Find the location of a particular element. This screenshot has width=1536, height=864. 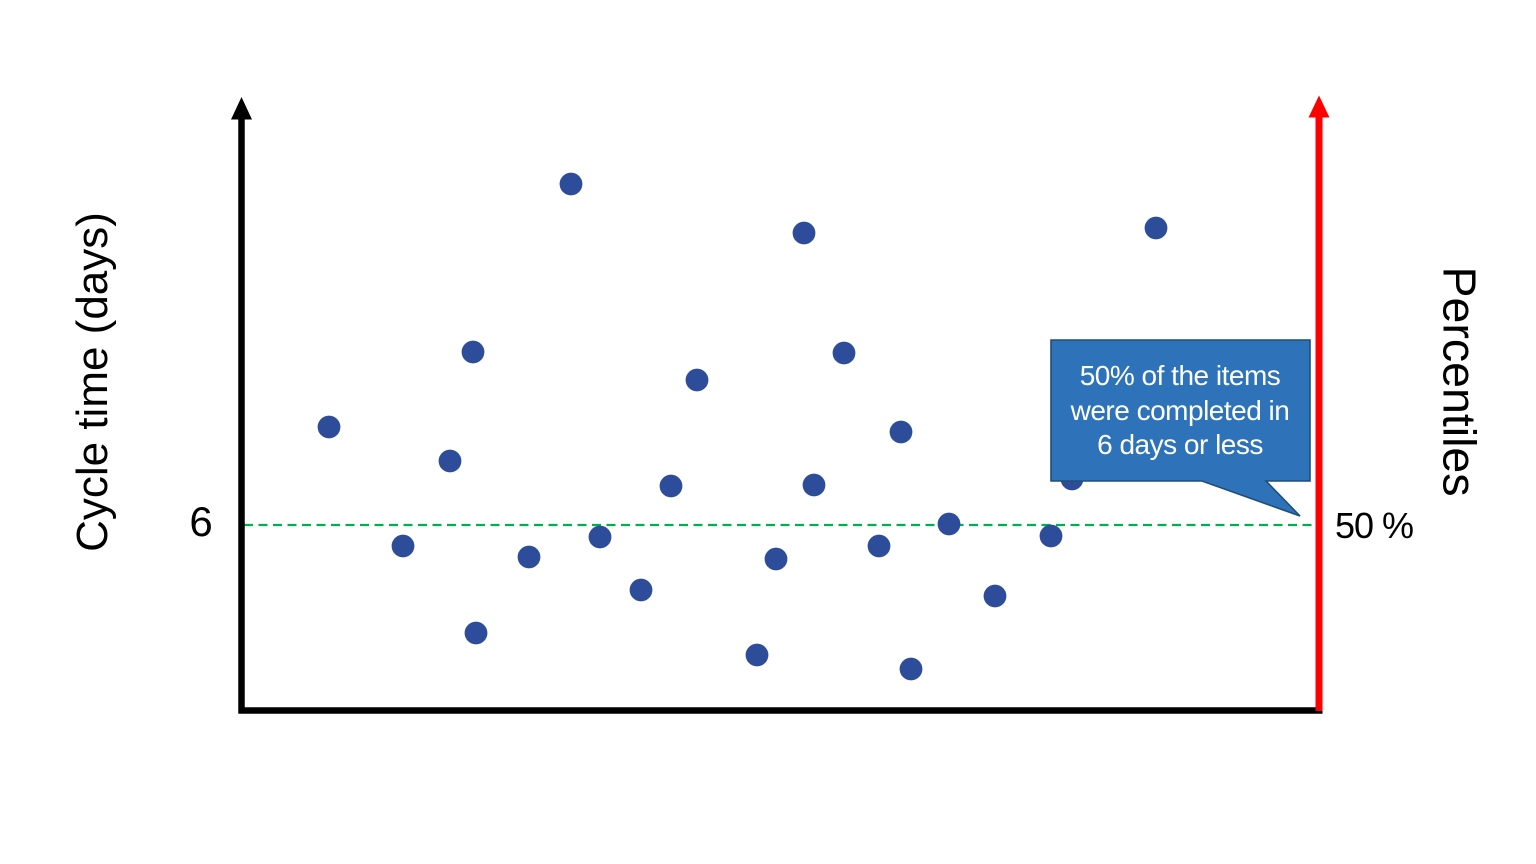

svg-text: Cycle time (days) is located at coordinates (92, 382).